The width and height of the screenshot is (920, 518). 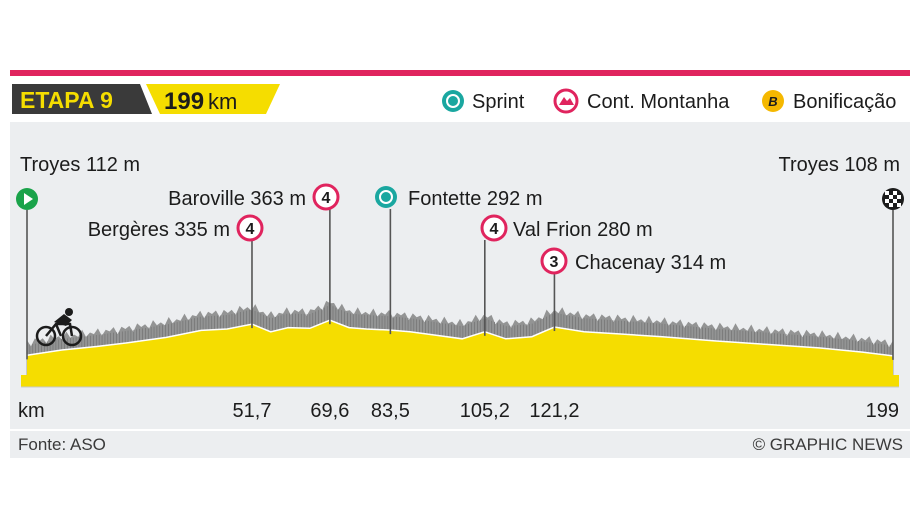 I want to click on legend-sprint: Sprint, so click(x=483, y=101).